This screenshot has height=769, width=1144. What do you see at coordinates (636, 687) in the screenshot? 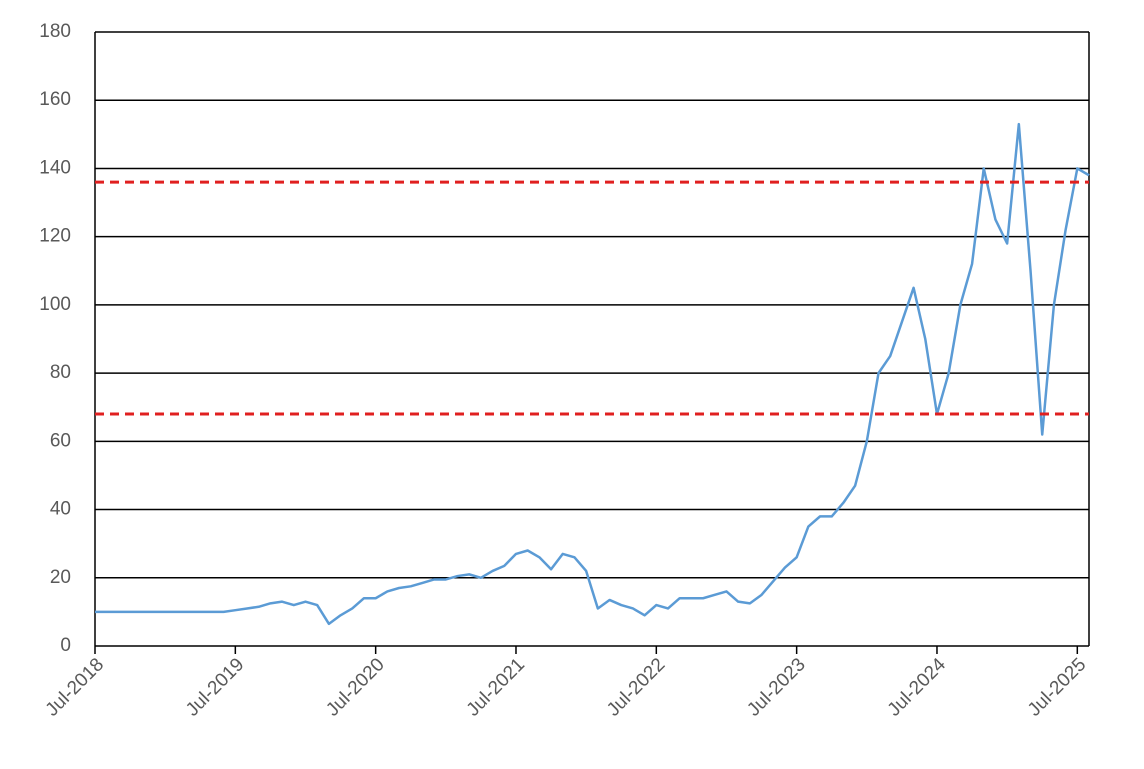
I see `x-tick-label: Jul-2022` at bounding box center [636, 687].